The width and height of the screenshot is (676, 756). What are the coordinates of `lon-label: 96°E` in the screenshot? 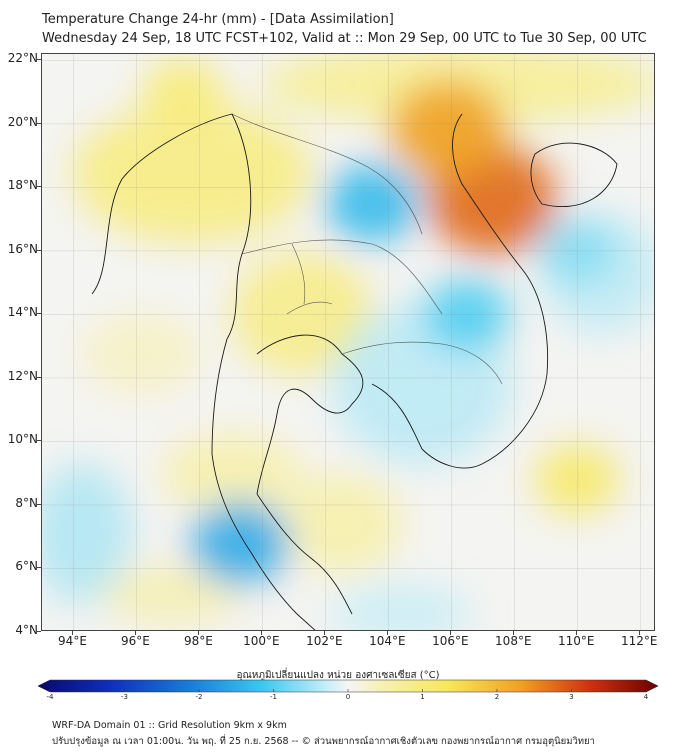 It's located at (135, 641).